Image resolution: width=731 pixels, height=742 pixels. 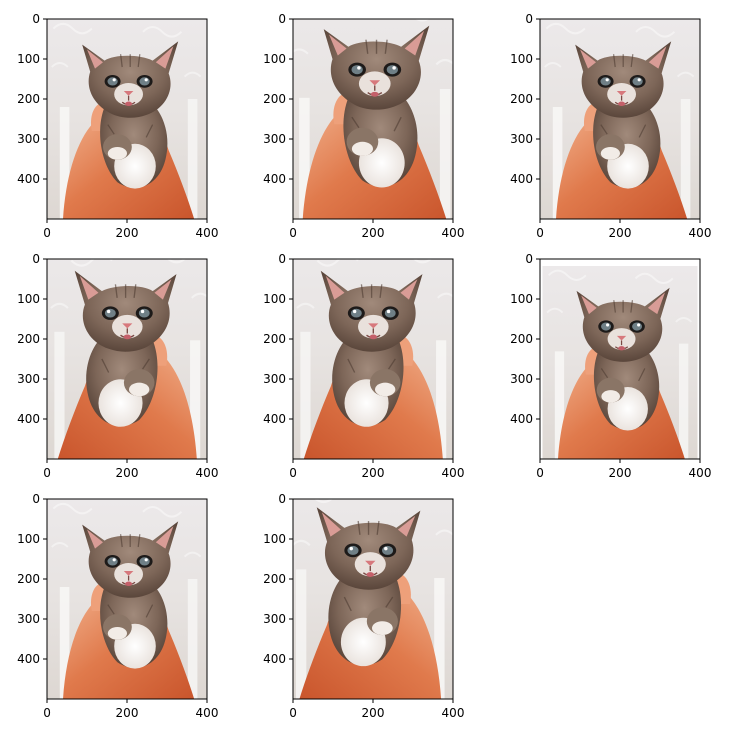 I want to click on image-panel-5: 0 100 200 300 400 0 200 400, so click(x=364, y=366).